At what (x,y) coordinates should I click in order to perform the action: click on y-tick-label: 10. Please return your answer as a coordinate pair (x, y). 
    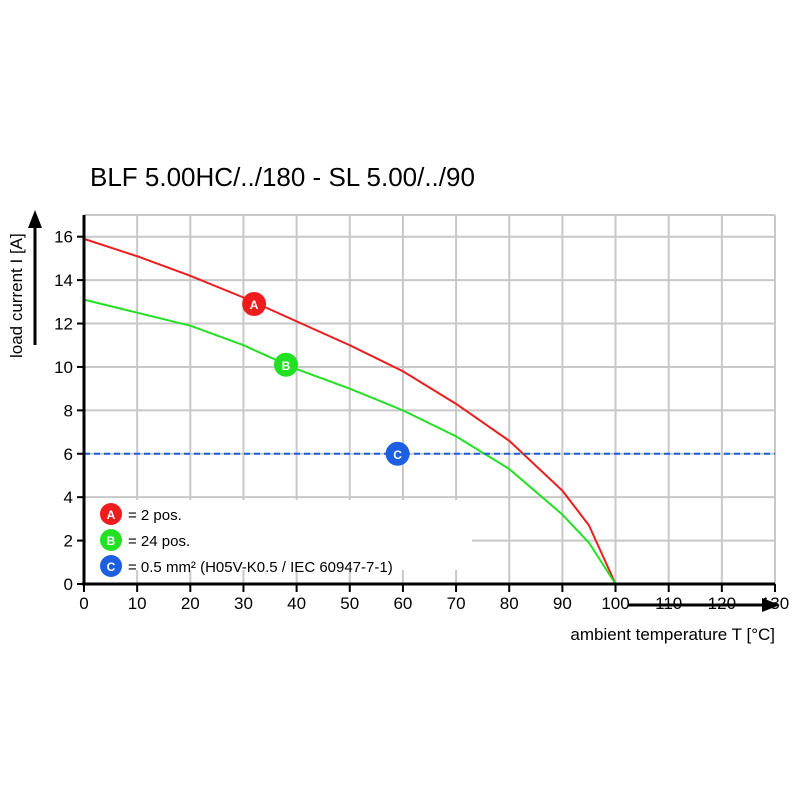
    Looking at the image, I should click on (63, 367).